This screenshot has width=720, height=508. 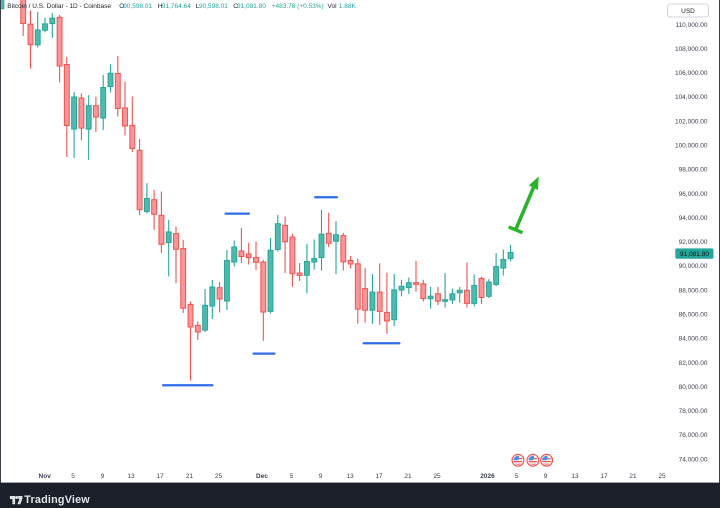 What do you see at coordinates (688, 11) in the screenshot?
I see `svg-text: USD` at bounding box center [688, 11].